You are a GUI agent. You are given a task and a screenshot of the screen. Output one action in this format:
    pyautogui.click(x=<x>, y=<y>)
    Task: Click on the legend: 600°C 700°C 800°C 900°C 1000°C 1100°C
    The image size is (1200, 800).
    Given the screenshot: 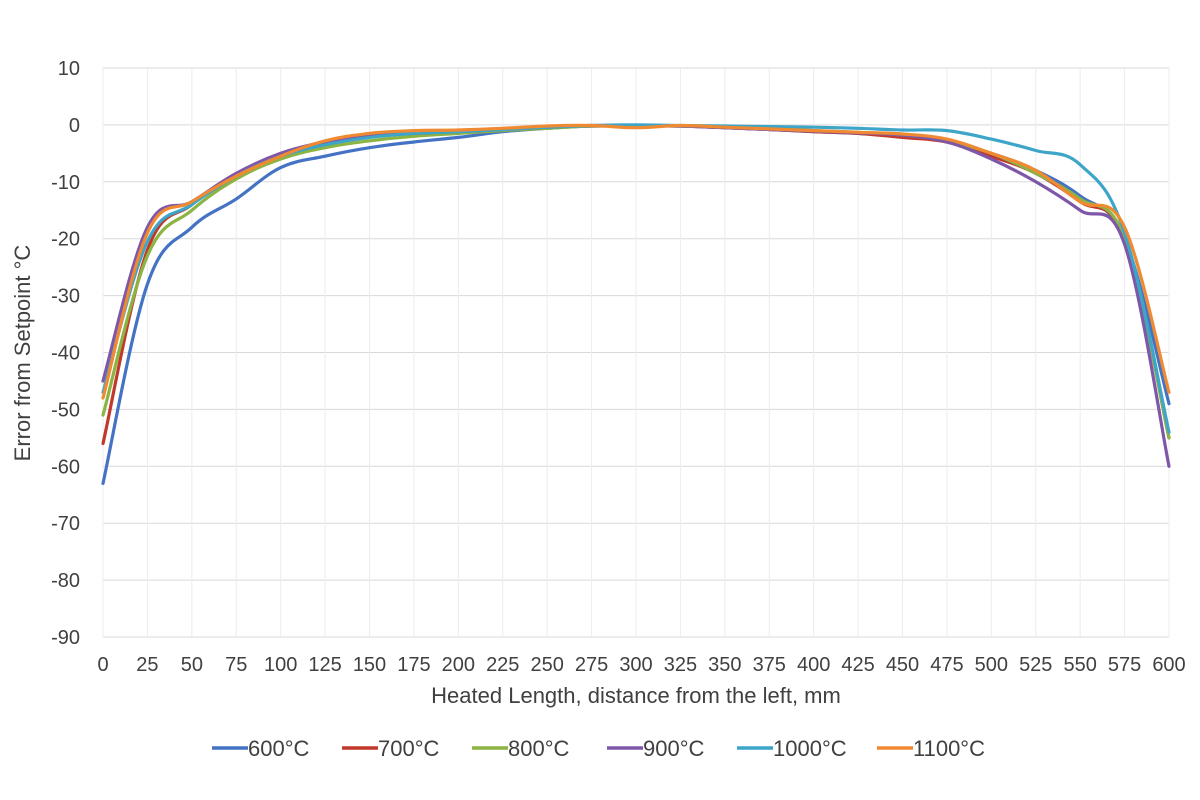 What is the action you would take?
    pyautogui.click(x=598, y=748)
    